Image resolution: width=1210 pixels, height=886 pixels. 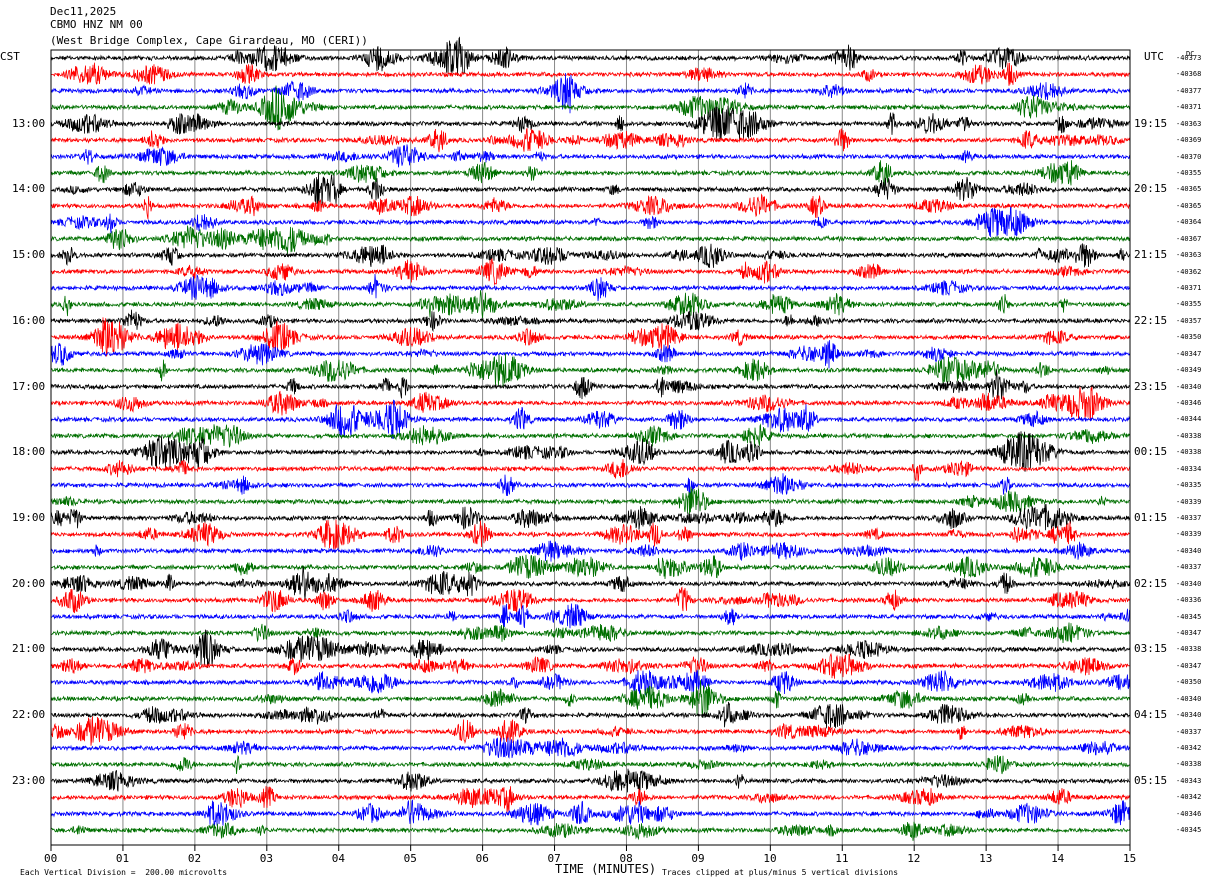 I want to click on cst-axis-label: CST, so click(x=10, y=56).